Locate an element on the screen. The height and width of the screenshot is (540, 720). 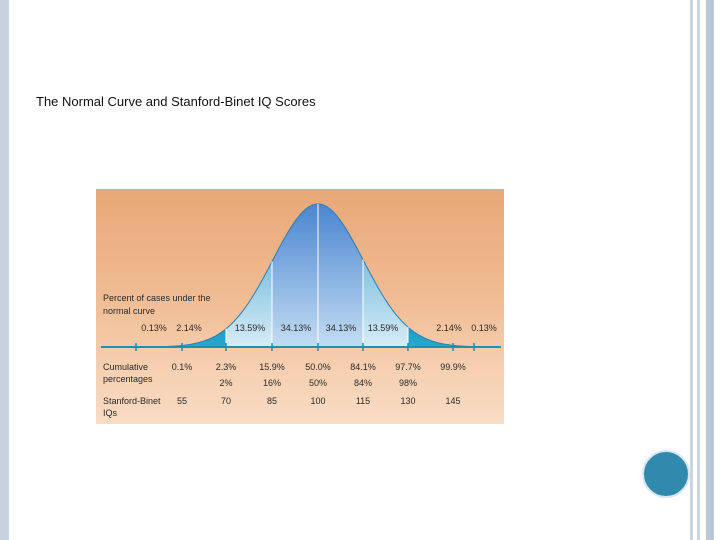
cumulative-percent: 15.9% is located at coordinates (272, 367).